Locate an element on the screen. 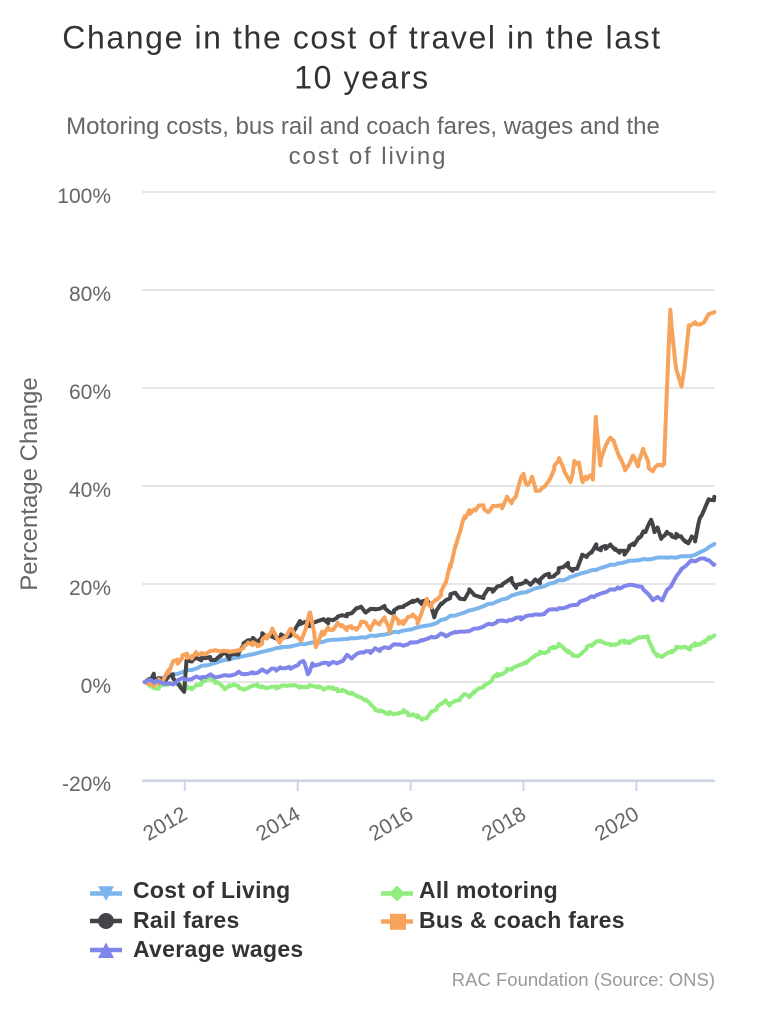  svg-text: Percentage Change is located at coordinates (29, 484).